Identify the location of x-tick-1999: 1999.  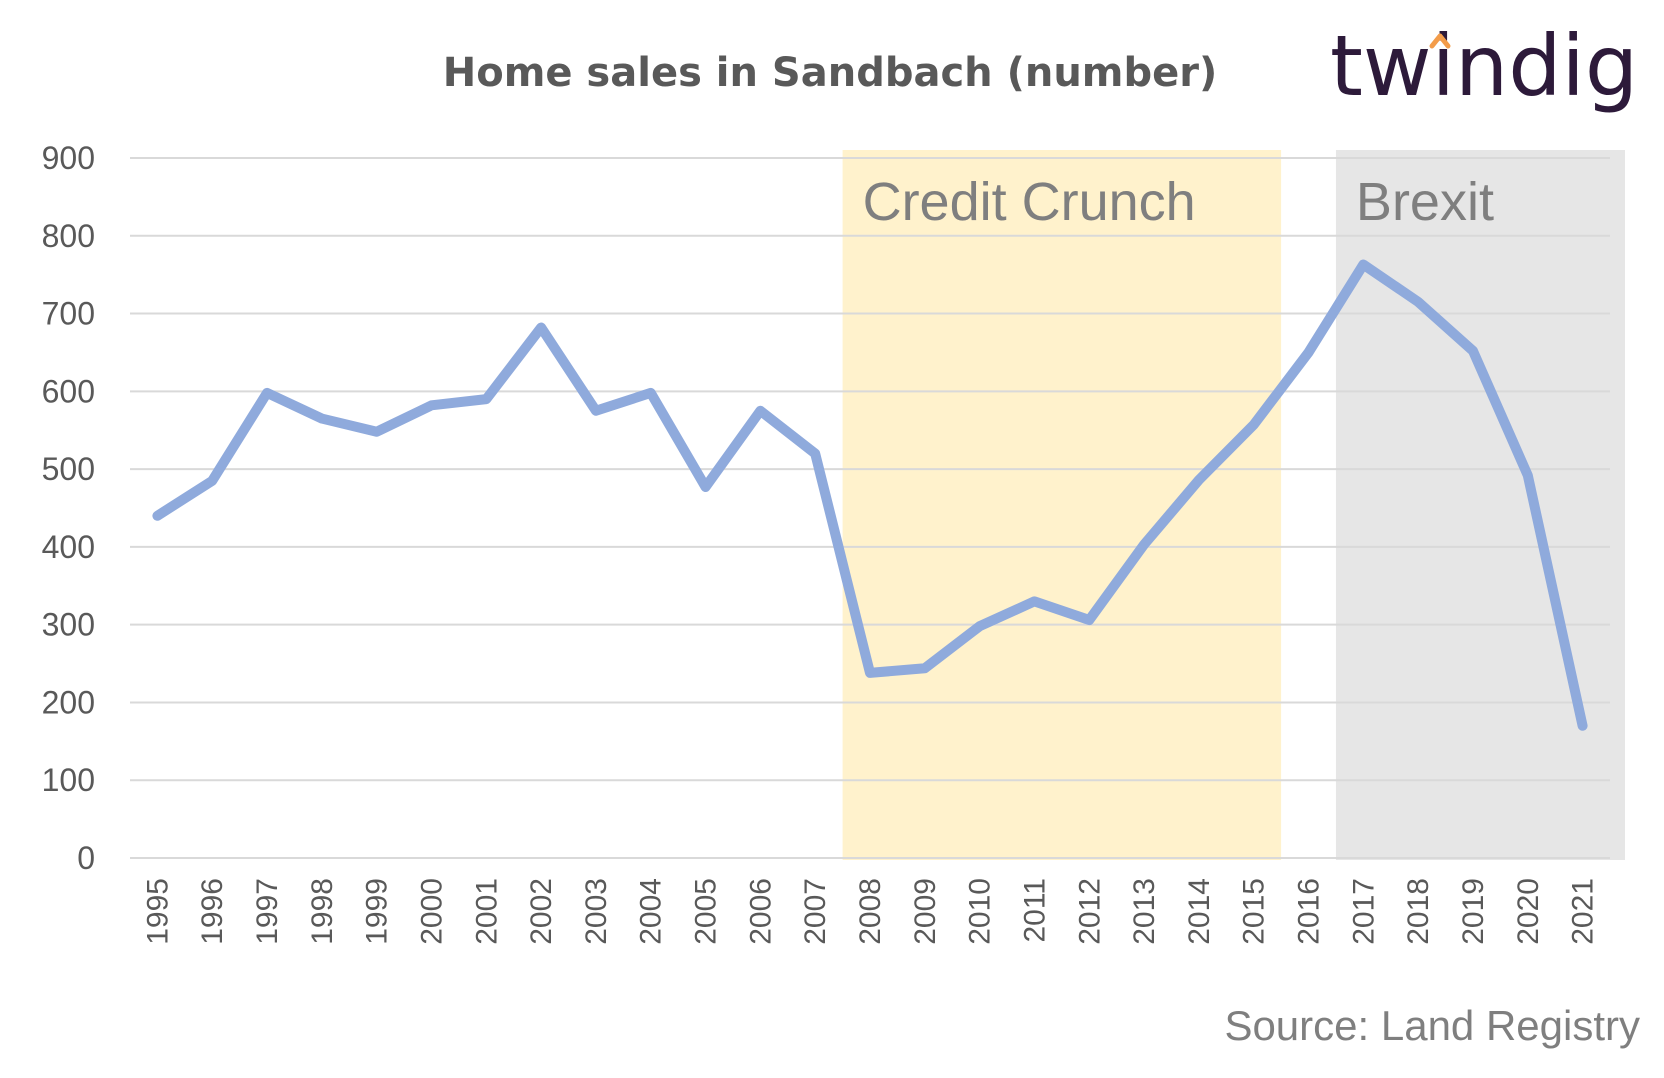
(377, 911).